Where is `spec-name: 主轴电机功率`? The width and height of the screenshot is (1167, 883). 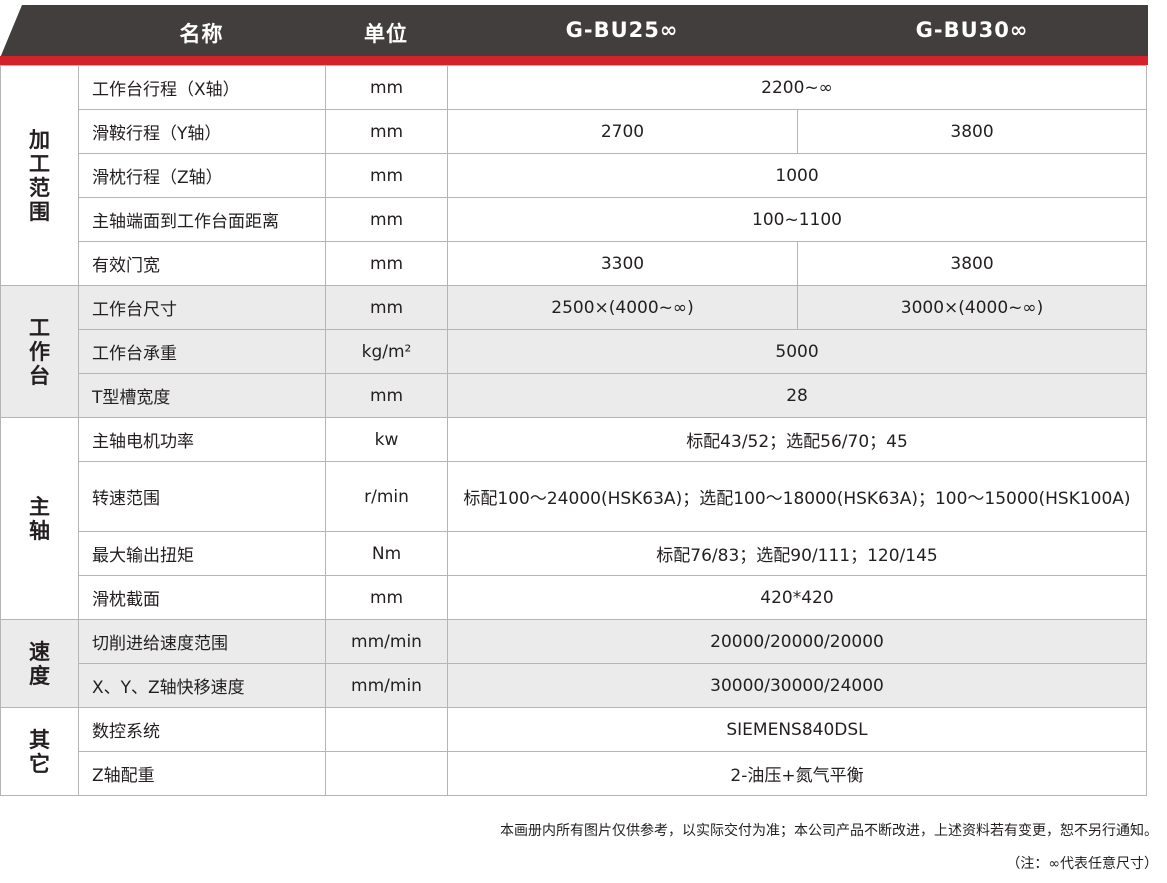
spec-name: 主轴电机功率 is located at coordinates (202, 439).